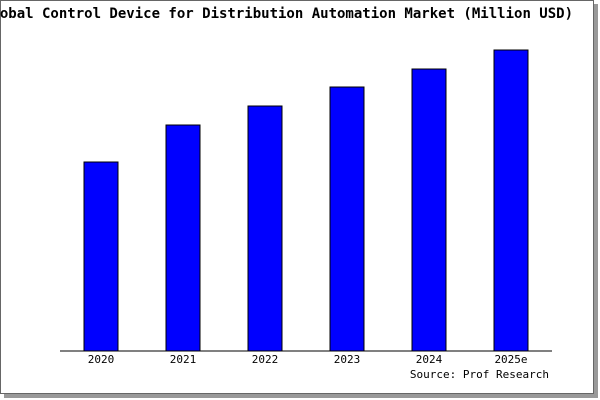  What do you see at coordinates (183, 359) in the screenshot?
I see `x-tick-label: 2021` at bounding box center [183, 359].